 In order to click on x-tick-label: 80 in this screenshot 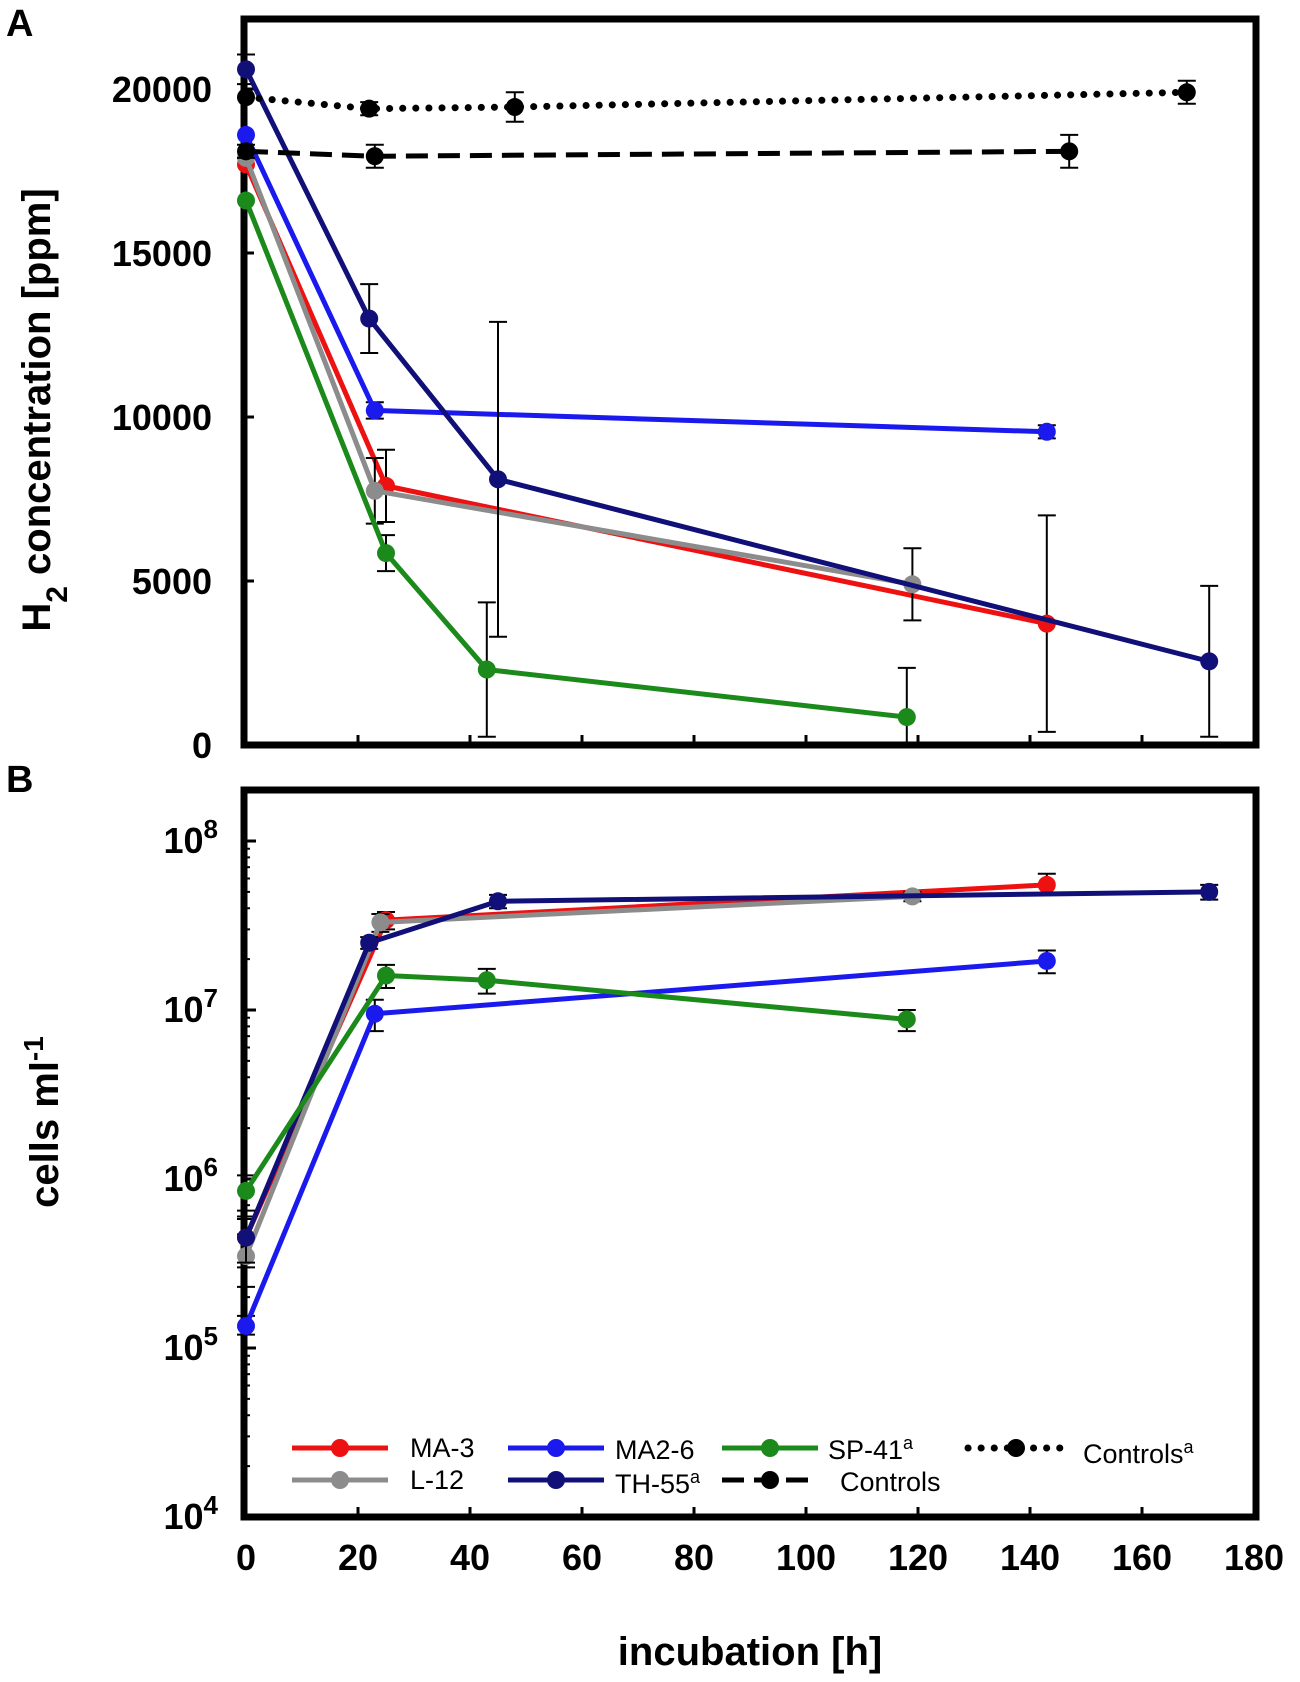, I will do `click(694, 1557)`.